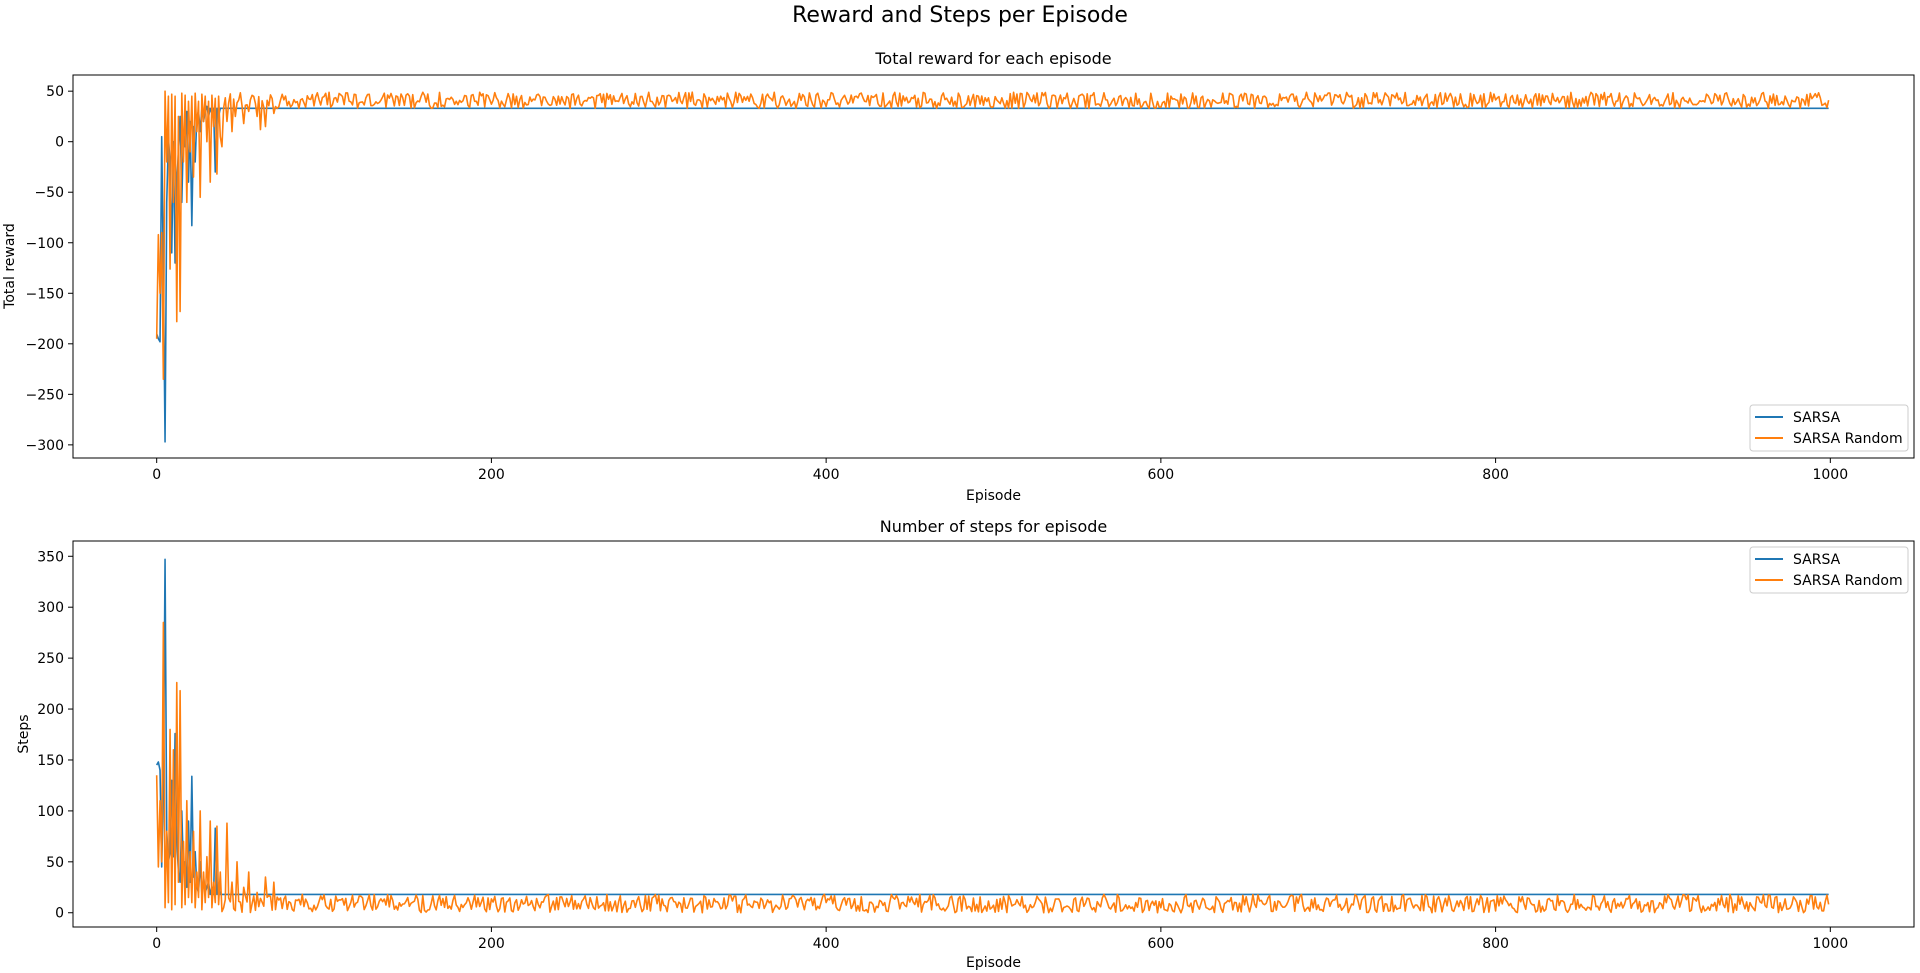  I want to click on steps-legend-sarsa-label: SARSA, so click(1817, 560).